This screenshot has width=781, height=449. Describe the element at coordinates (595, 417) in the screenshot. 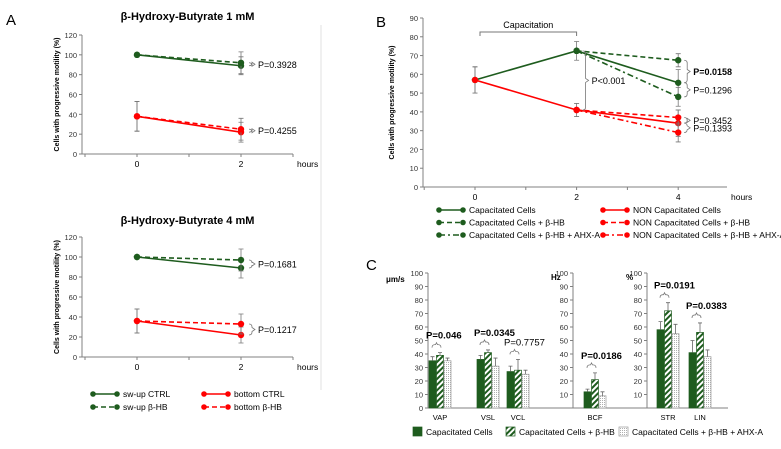

I see `x-tick-label: BCF` at that location.